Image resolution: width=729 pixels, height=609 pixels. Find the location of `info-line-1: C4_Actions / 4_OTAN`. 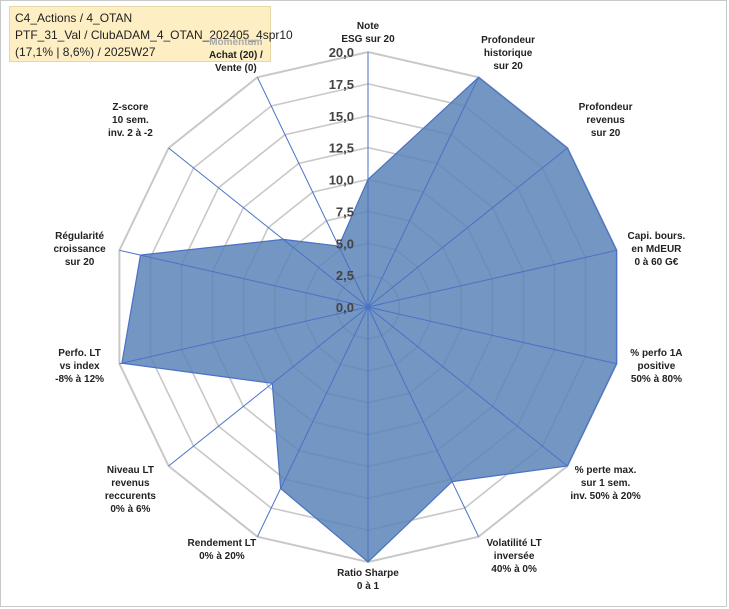

info-line-1: C4_Actions / 4_OTAN is located at coordinates (74, 18).